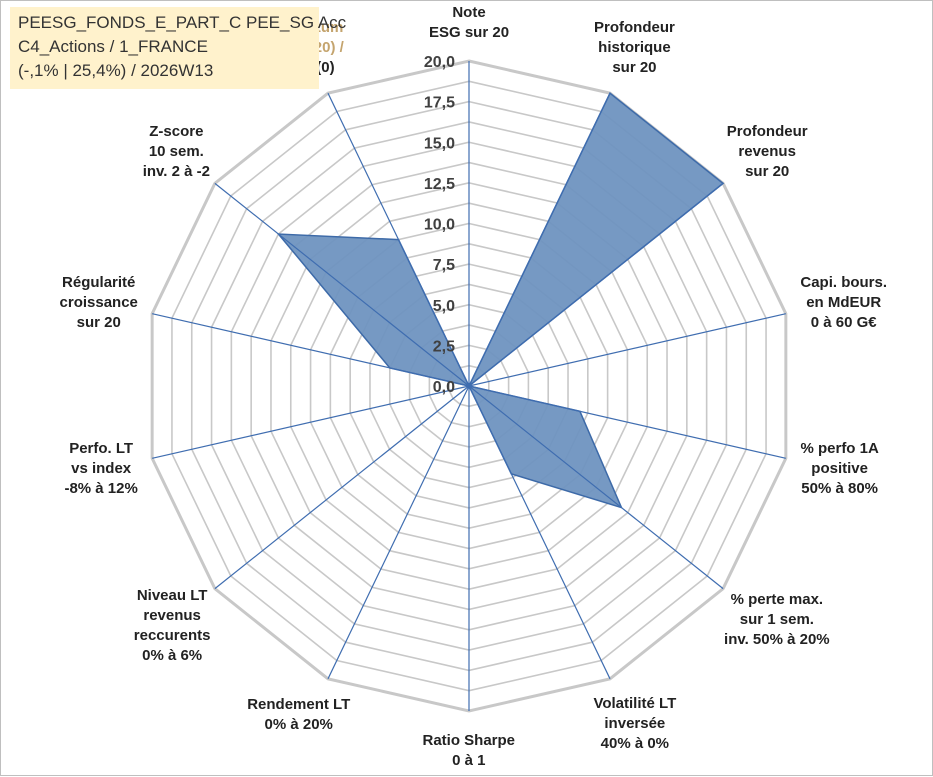 This screenshot has width=933, height=777. I want to click on axis-label: Capi. bours. en MdEUR 0 à 60 G€, so click(843, 303).